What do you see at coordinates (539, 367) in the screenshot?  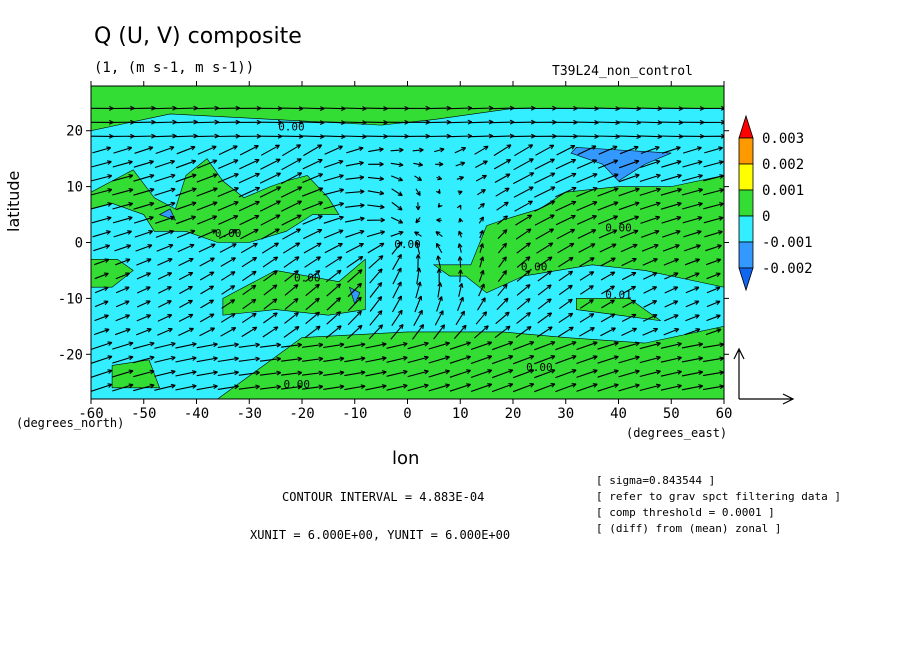 I see `contour-label-7: 0.00` at bounding box center [539, 367].